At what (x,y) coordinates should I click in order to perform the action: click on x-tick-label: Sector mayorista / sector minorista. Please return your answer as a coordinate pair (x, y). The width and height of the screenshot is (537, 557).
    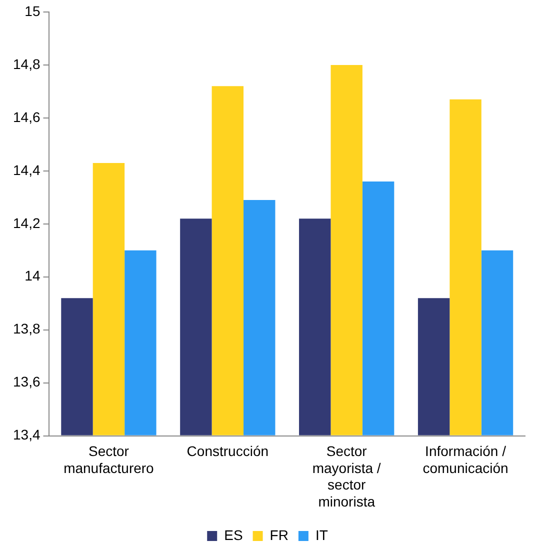
    Looking at the image, I should click on (346, 476).